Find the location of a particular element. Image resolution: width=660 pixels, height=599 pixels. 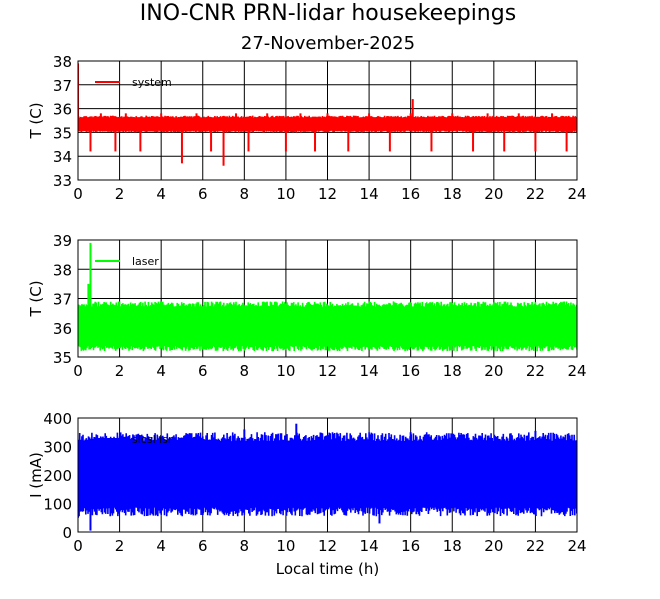

y-tick-label: 34 is located at coordinates (62, 157).